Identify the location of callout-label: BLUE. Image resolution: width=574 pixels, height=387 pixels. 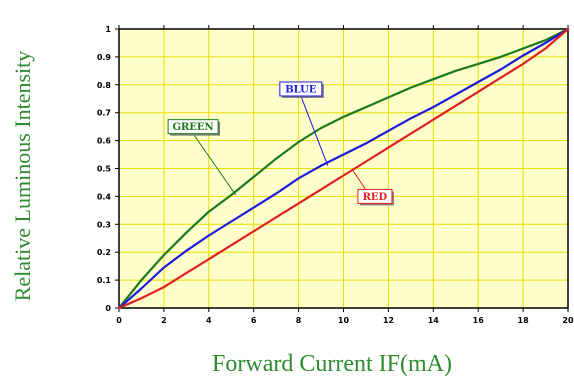
(301, 89).